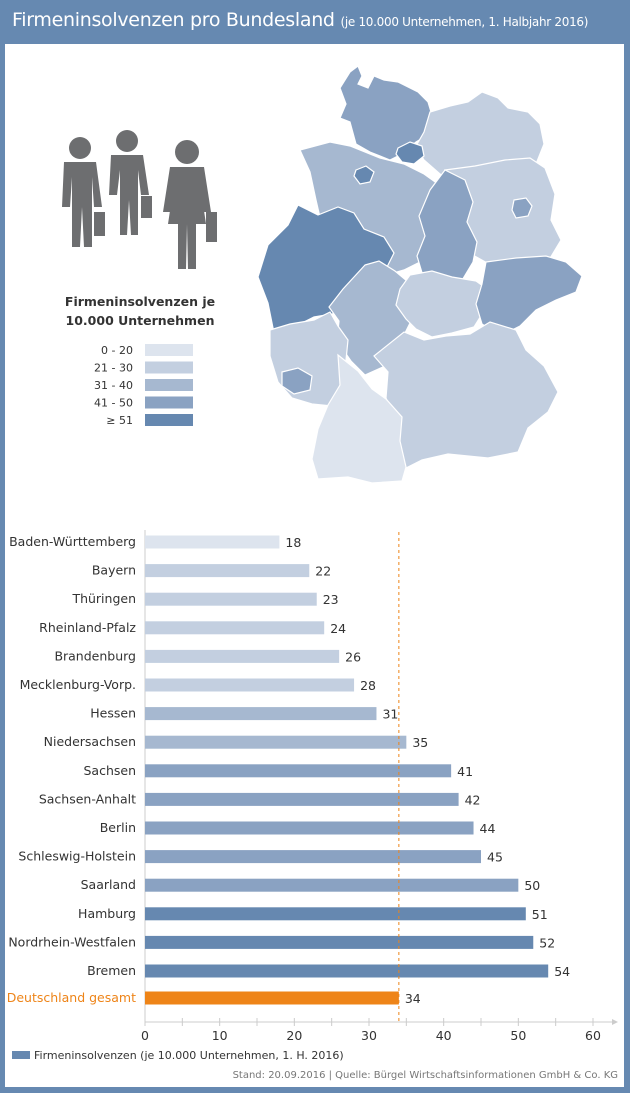  What do you see at coordinates (522, 208) in the screenshot?
I see `map-state-berlin` at bounding box center [522, 208].